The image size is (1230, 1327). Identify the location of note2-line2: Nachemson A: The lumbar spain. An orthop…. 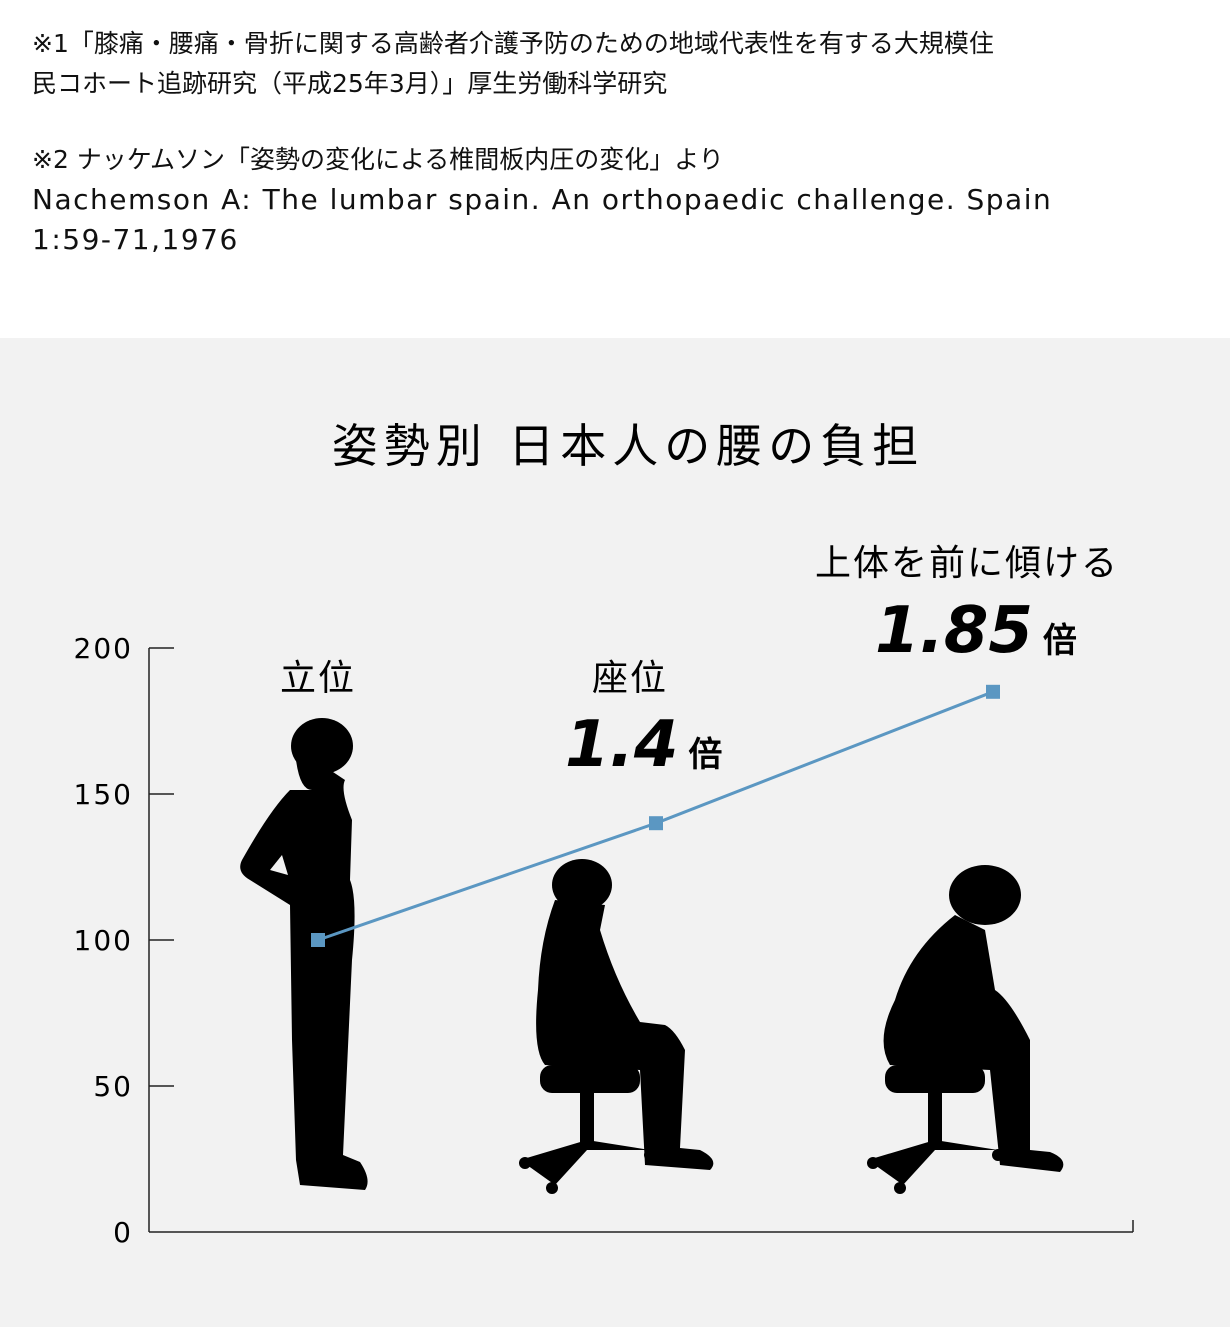
(542, 199).